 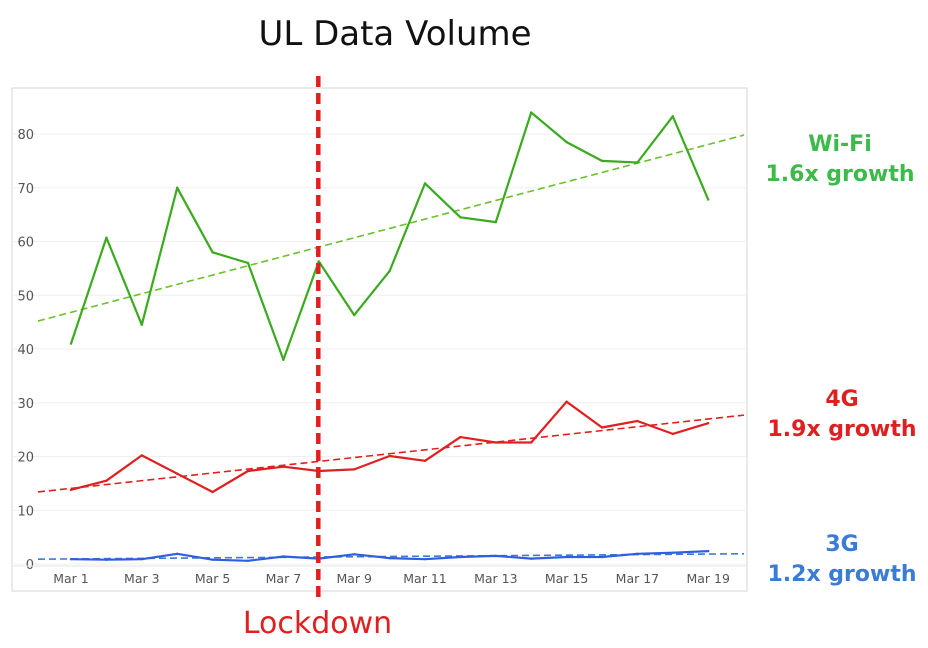 I want to click on x-tick-label: Mar 3, so click(x=142, y=578).